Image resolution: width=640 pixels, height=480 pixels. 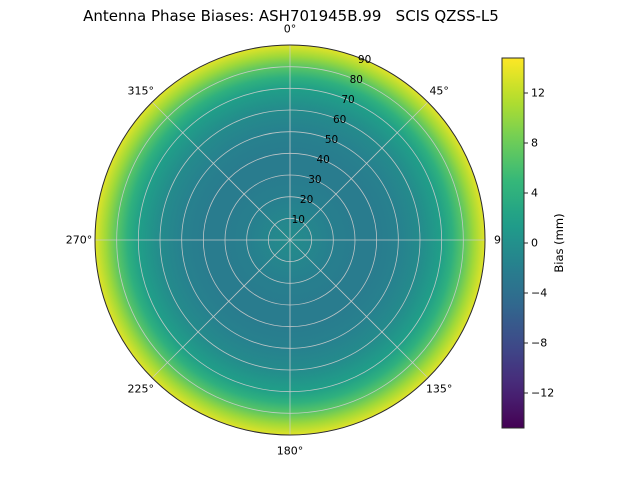 I want to click on r-tick-label: 90, so click(x=364, y=60).